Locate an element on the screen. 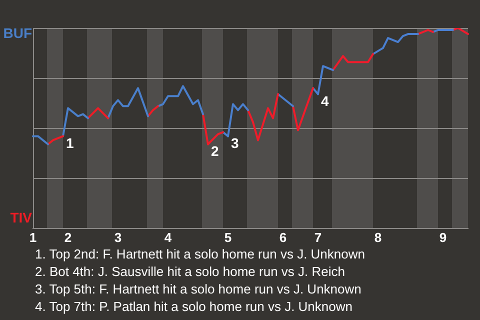 The height and width of the screenshot is (320, 480). x-tick-label: 1 is located at coordinates (33, 237).